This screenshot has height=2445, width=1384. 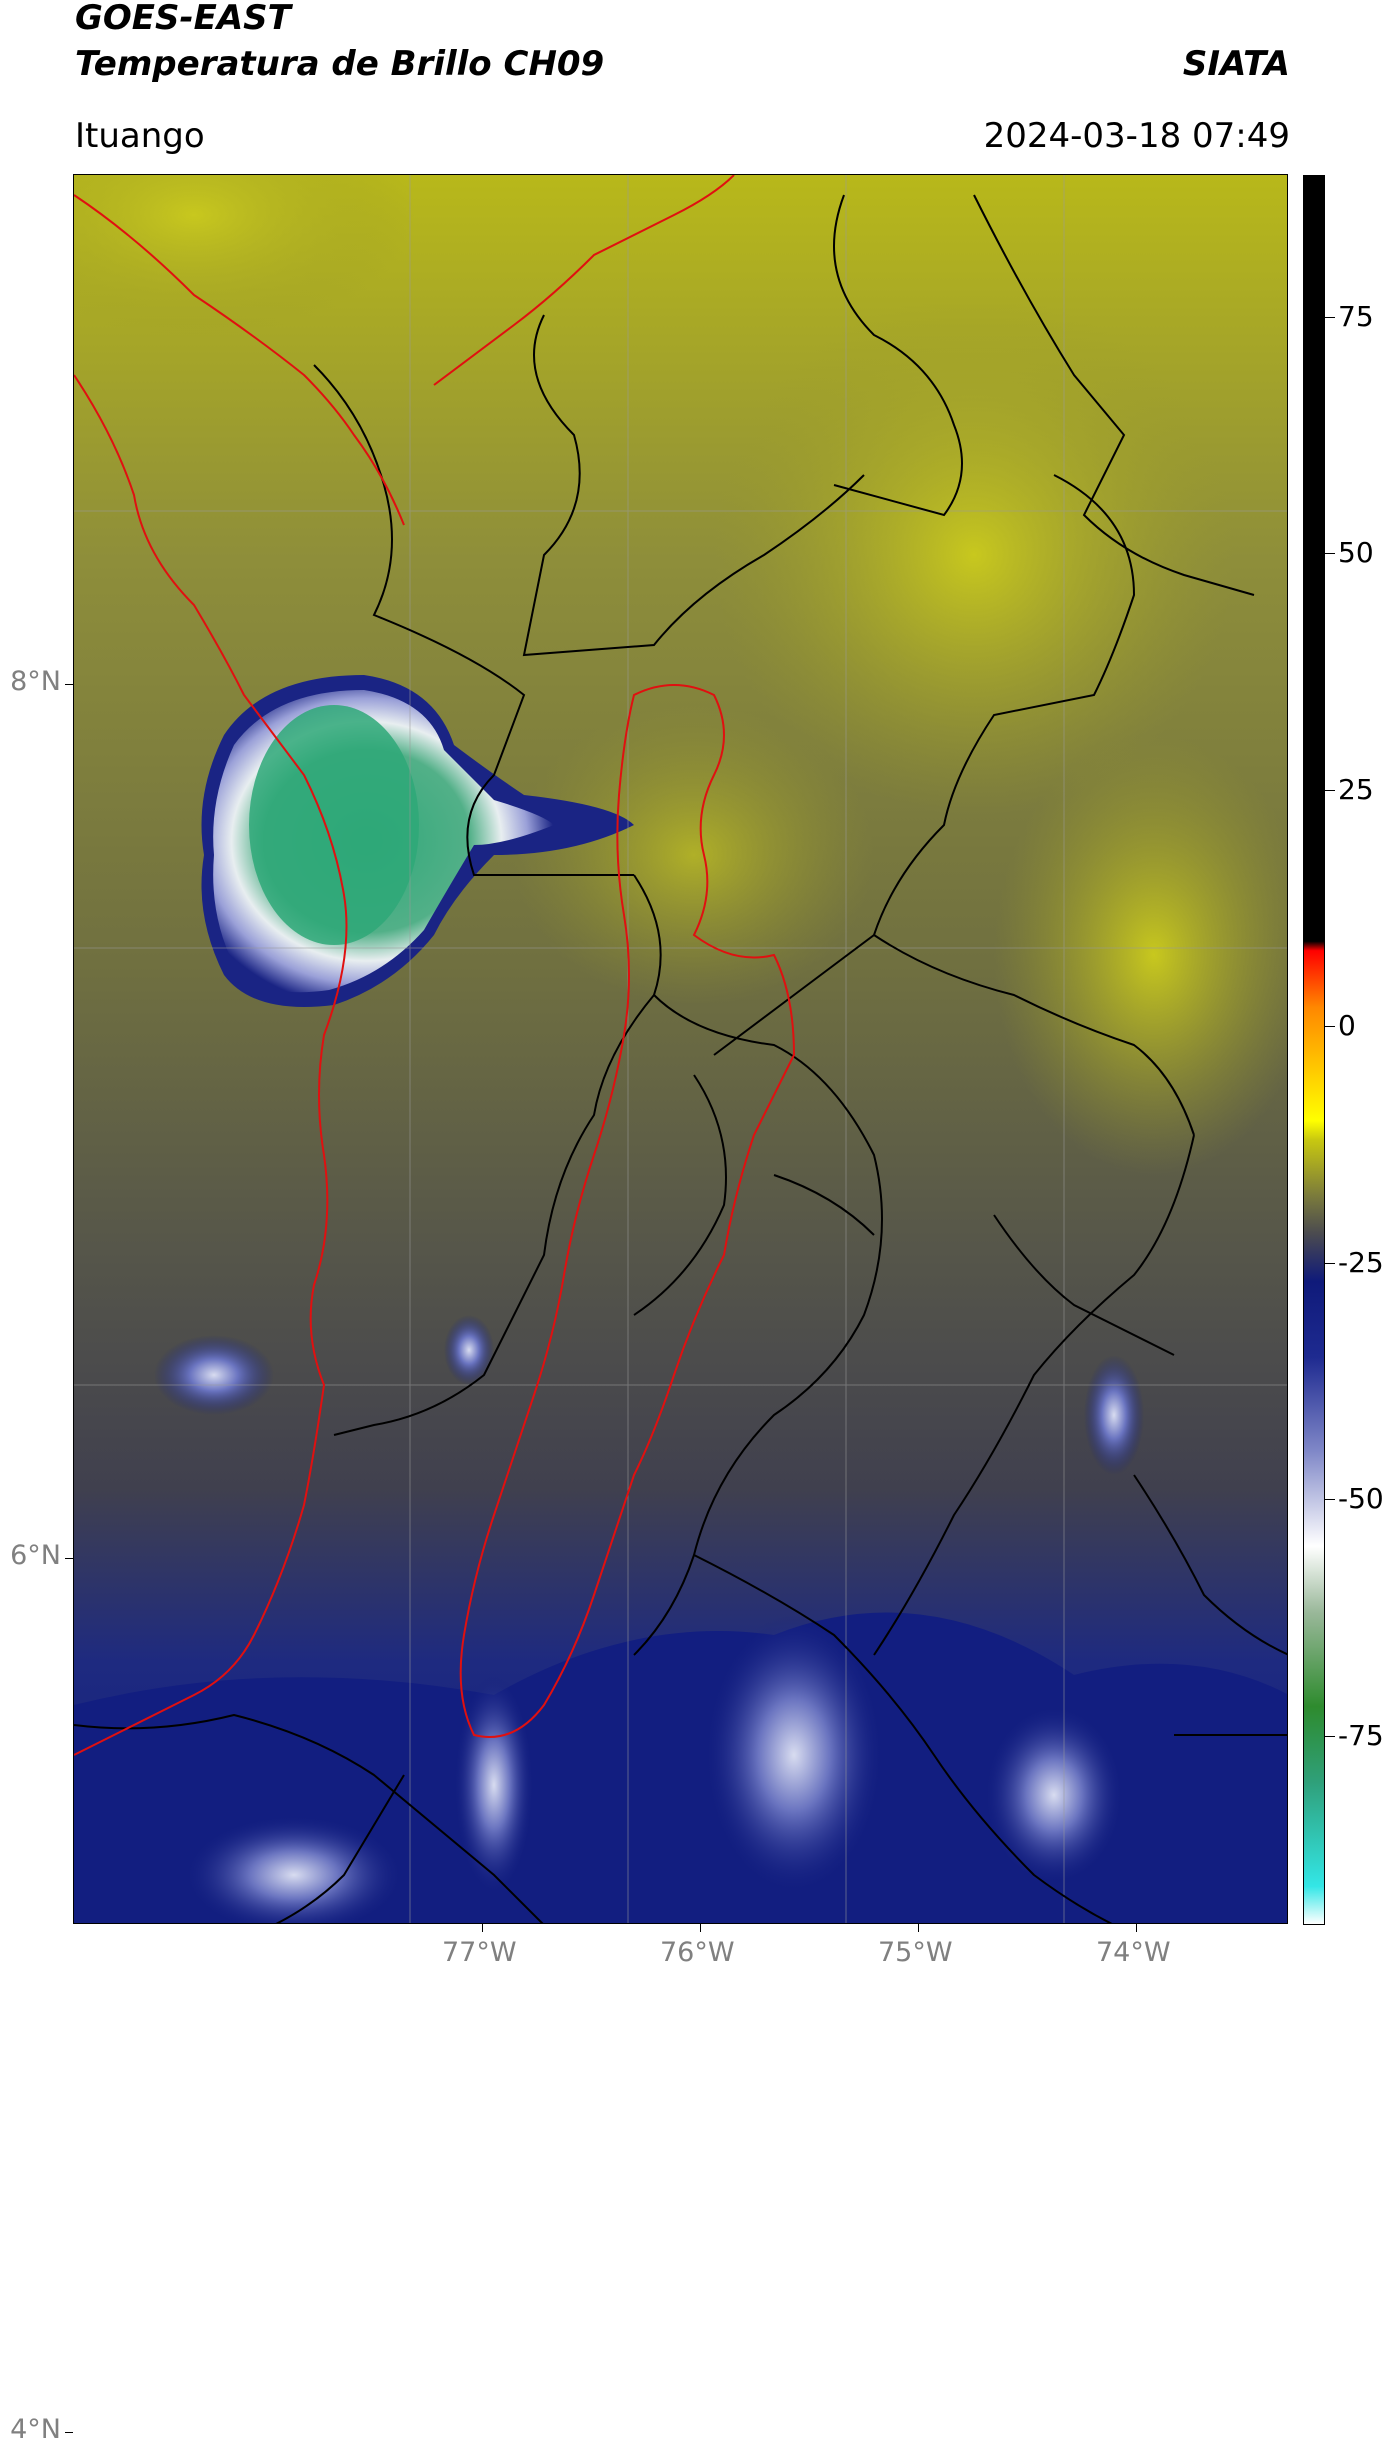 What do you see at coordinates (915, 1952) in the screenshot?
I see `lon-tick-label: 75°W` at bounding box center [915, 1952].